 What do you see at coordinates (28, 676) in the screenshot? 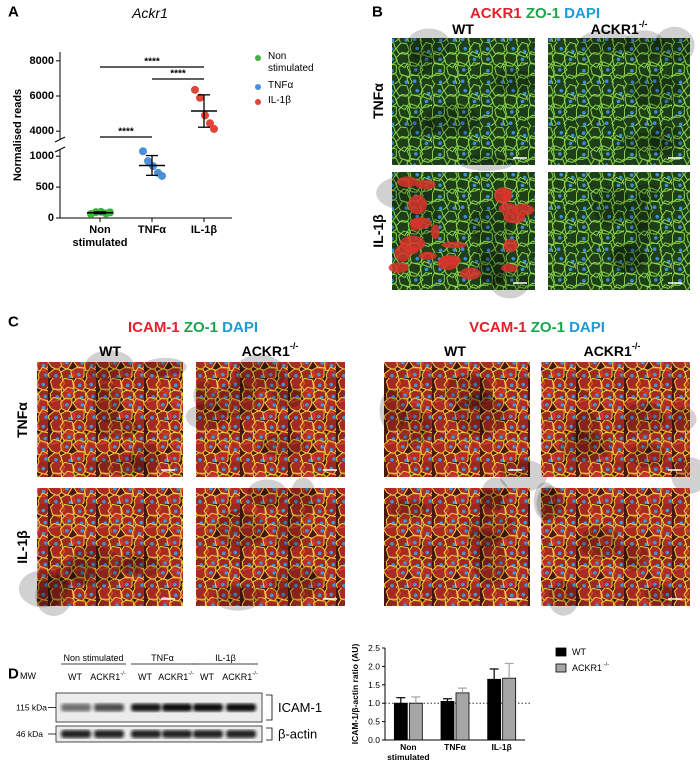
I see `mw-header: MW` at bounding box center [28, 676].